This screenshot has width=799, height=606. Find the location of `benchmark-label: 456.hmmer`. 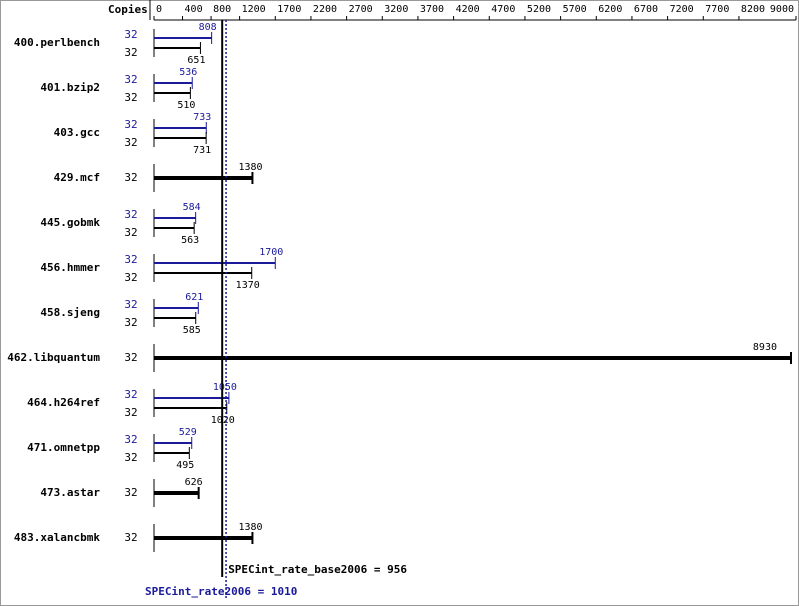

benchmark-label: 456.hmmer is located at coordinates (70, 267).